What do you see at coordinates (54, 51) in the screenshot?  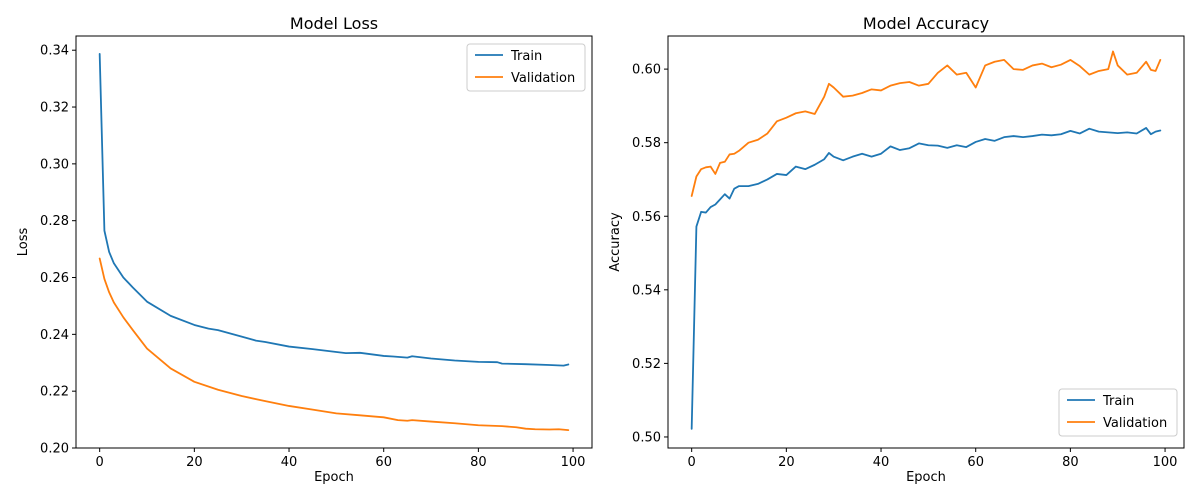 I see `y-tick-label: 0.34` at bounding box center [54, 51].